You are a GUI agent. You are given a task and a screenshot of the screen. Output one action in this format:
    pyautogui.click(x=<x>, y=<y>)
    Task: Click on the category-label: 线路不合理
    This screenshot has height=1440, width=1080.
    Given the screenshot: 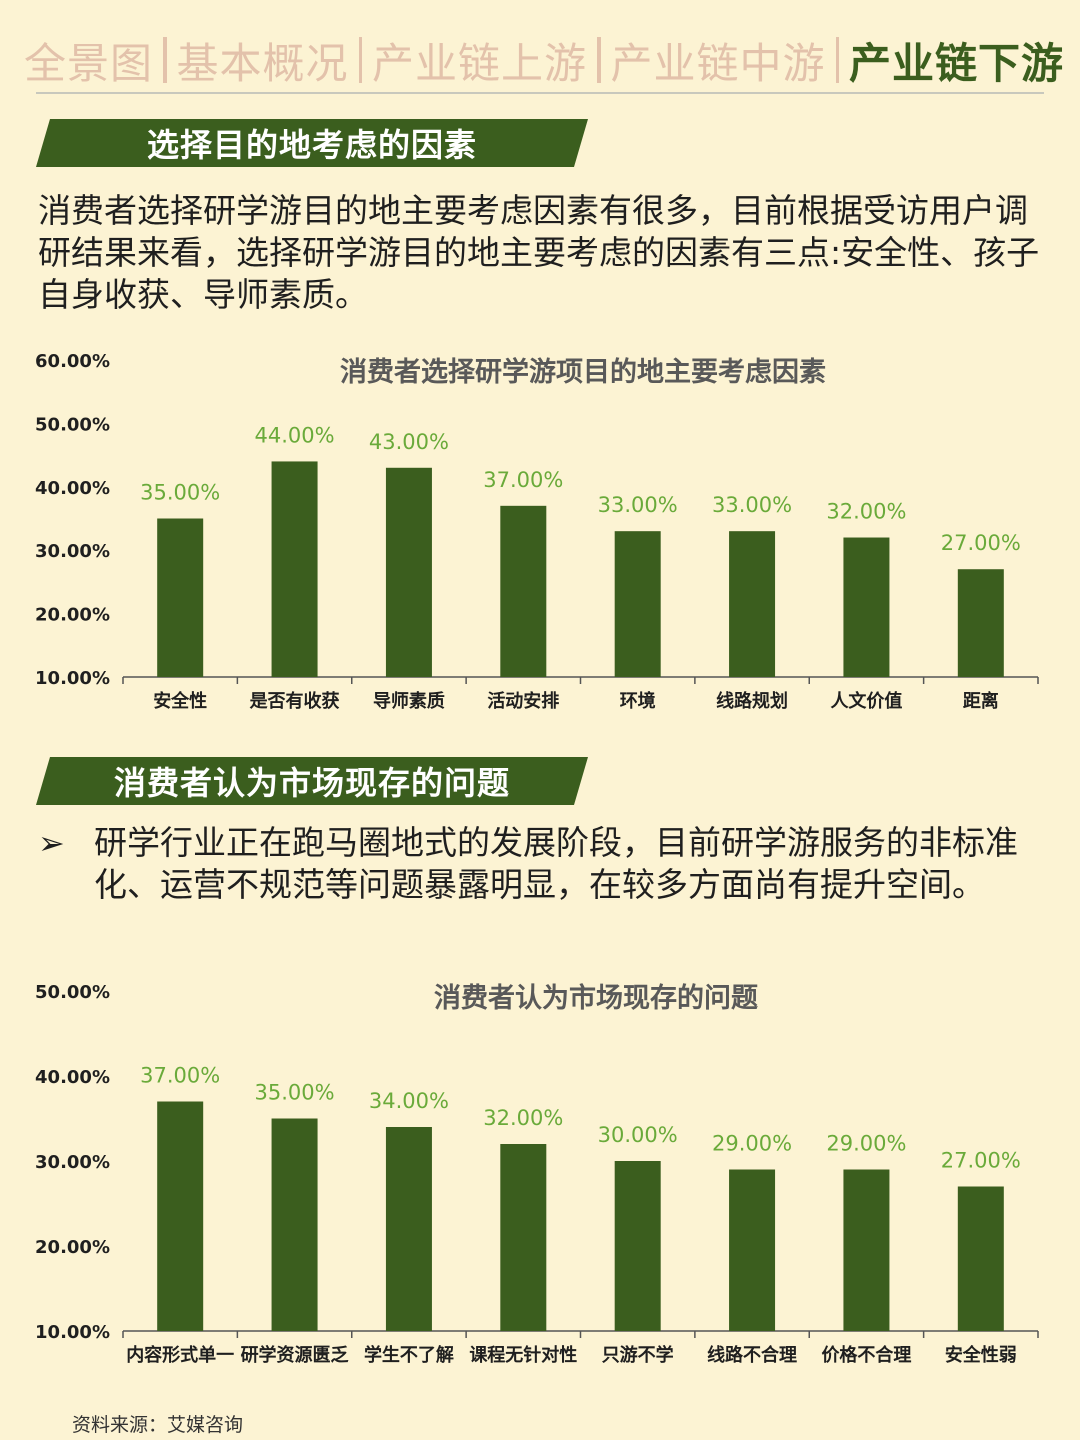 What is the action you would take?
    pyautogui.click(x=752, y=1355)
    